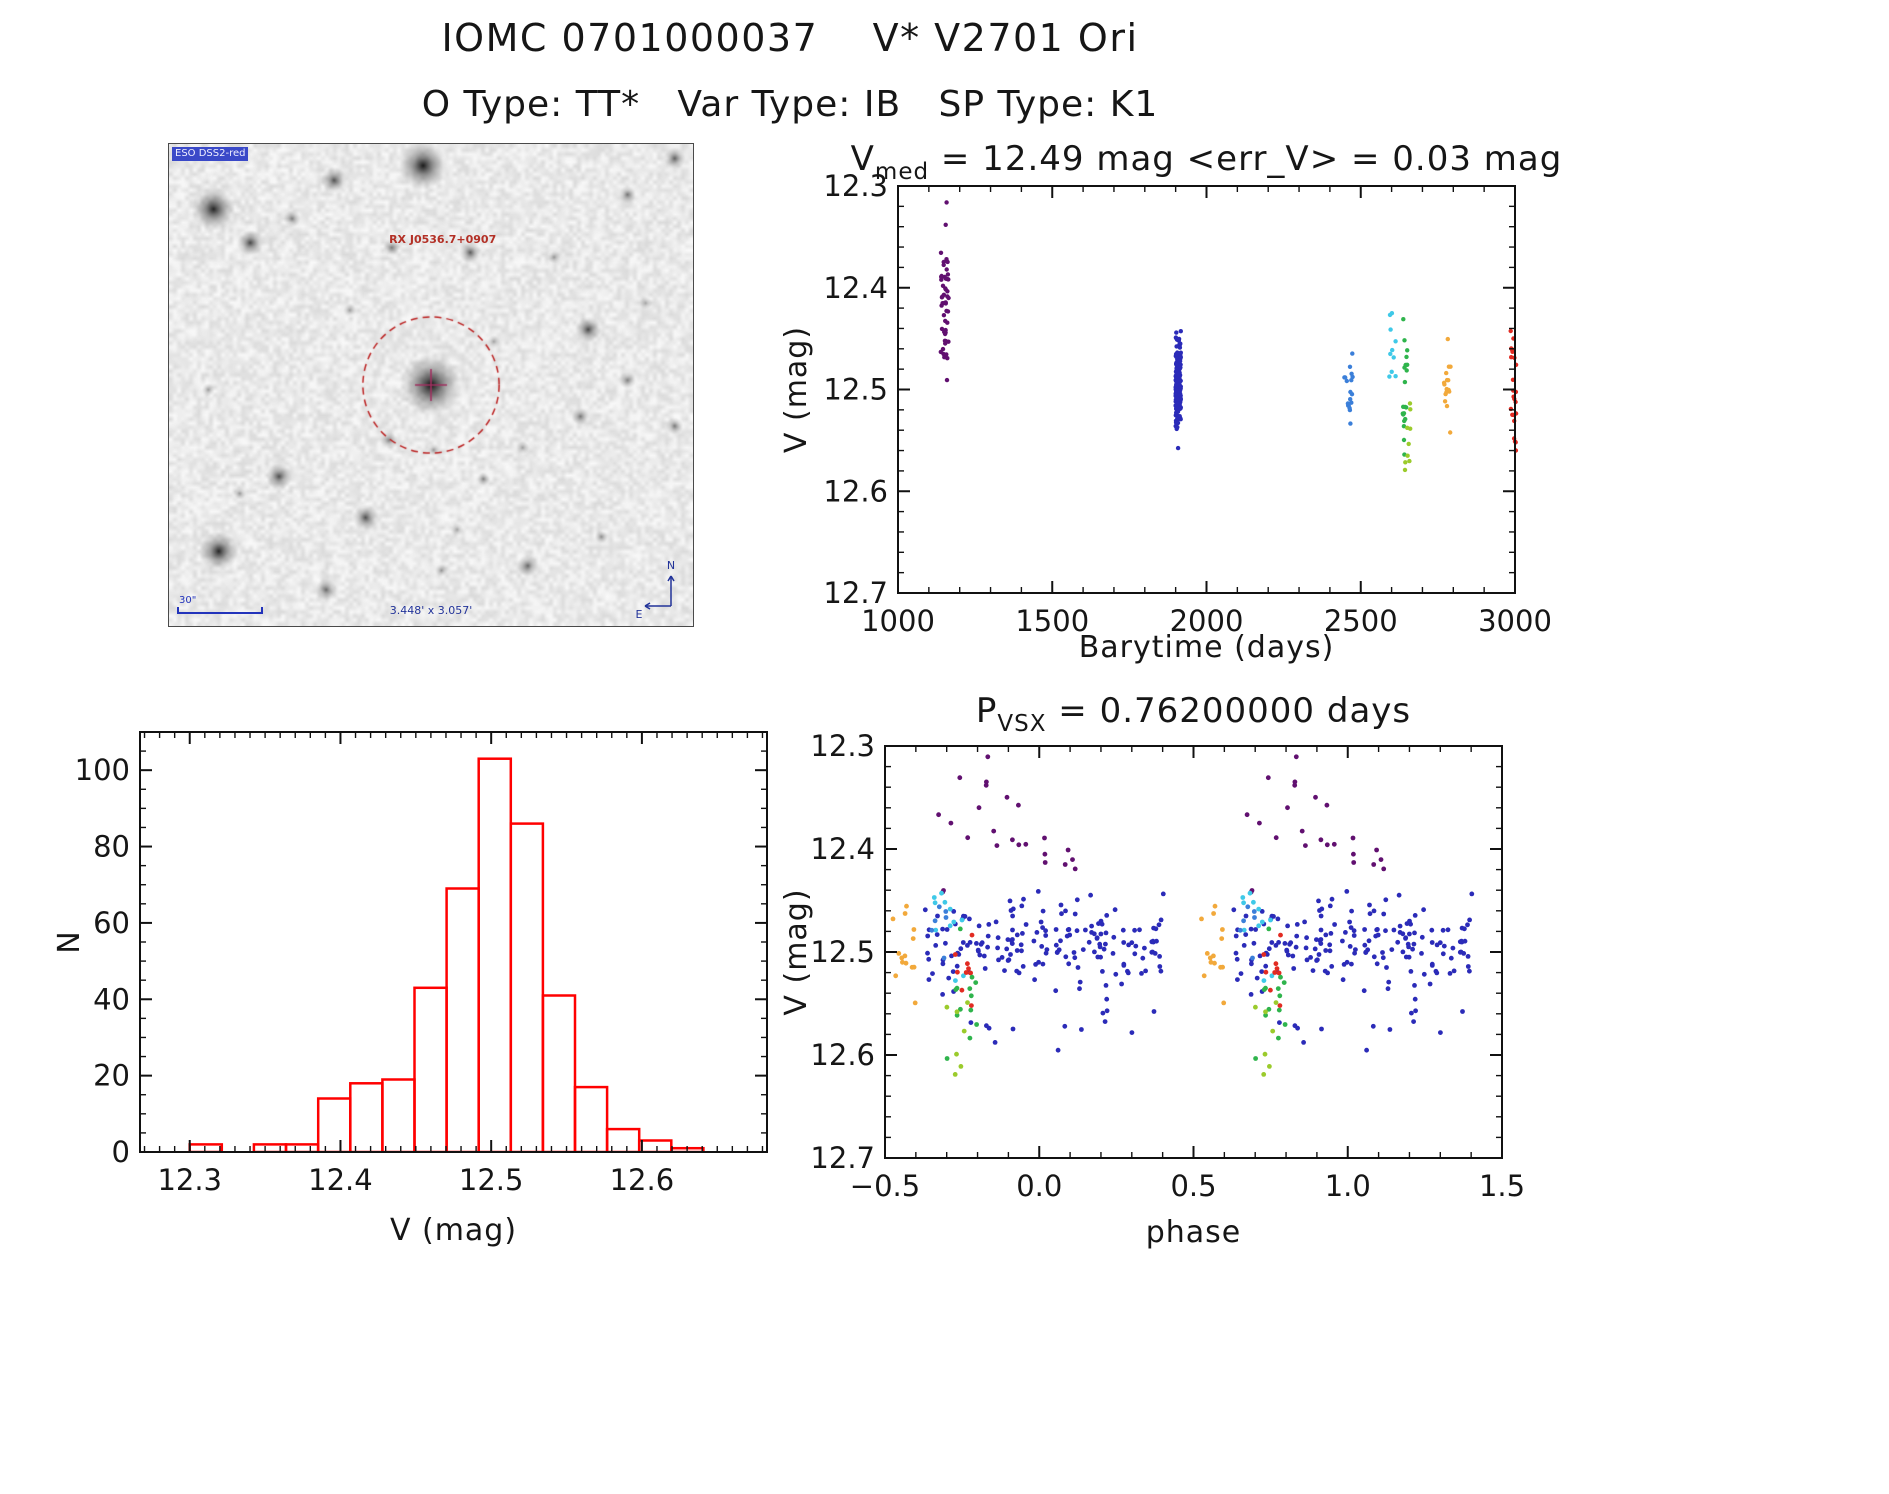 The height and width of the screenshot is (1494, 1889). What do you see at coordinates (1207, 621) in the screenshot?
I see `svg-text: 2000` at bounding box center [1207, 621].